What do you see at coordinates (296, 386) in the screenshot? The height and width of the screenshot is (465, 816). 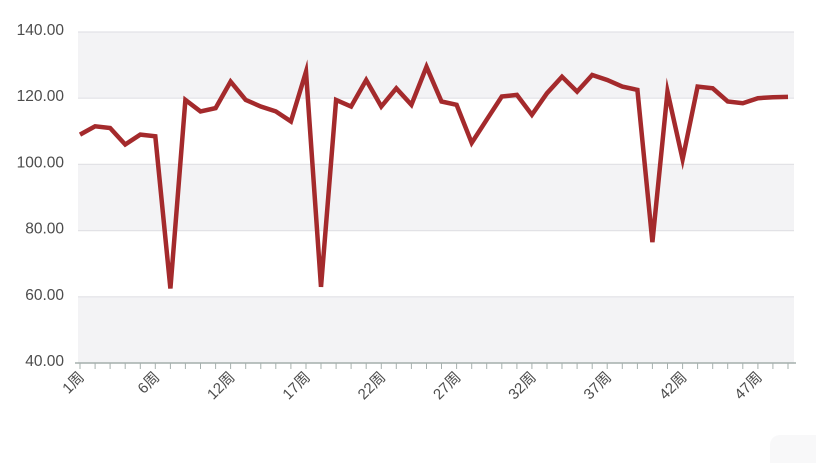 I see `x-axis-label: 17周` at bounding box center [296, 386].